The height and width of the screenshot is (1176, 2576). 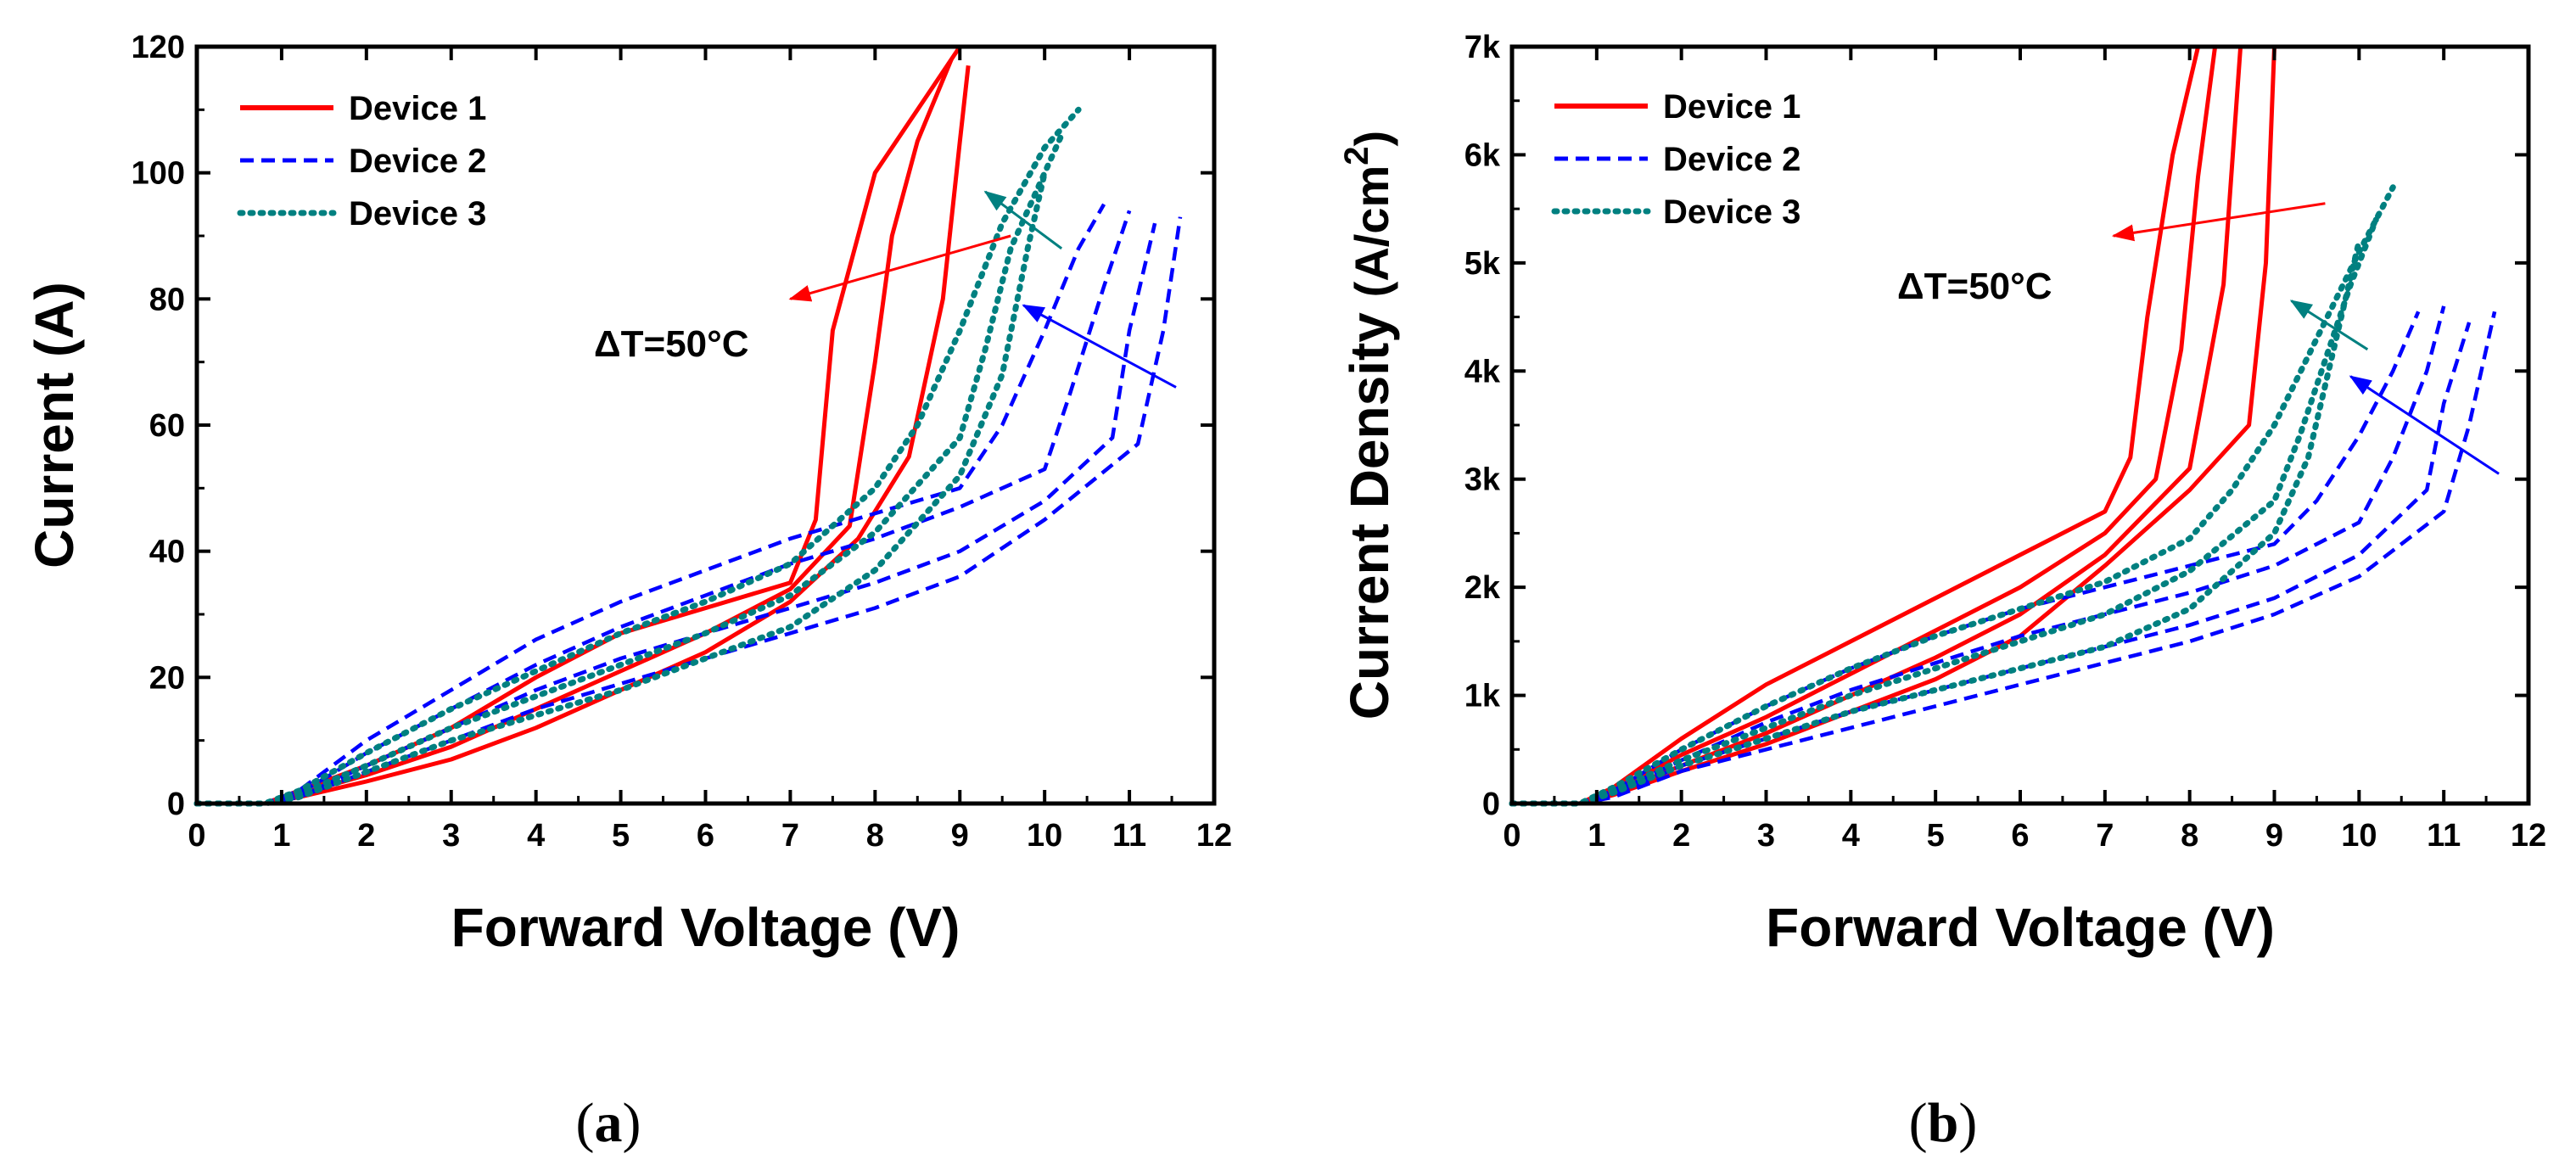 What do you see at coordinates (2190, 836) in the screenshot?
I see `panel-b-x-tick-label: 8` at bounding box center [2190, 836].